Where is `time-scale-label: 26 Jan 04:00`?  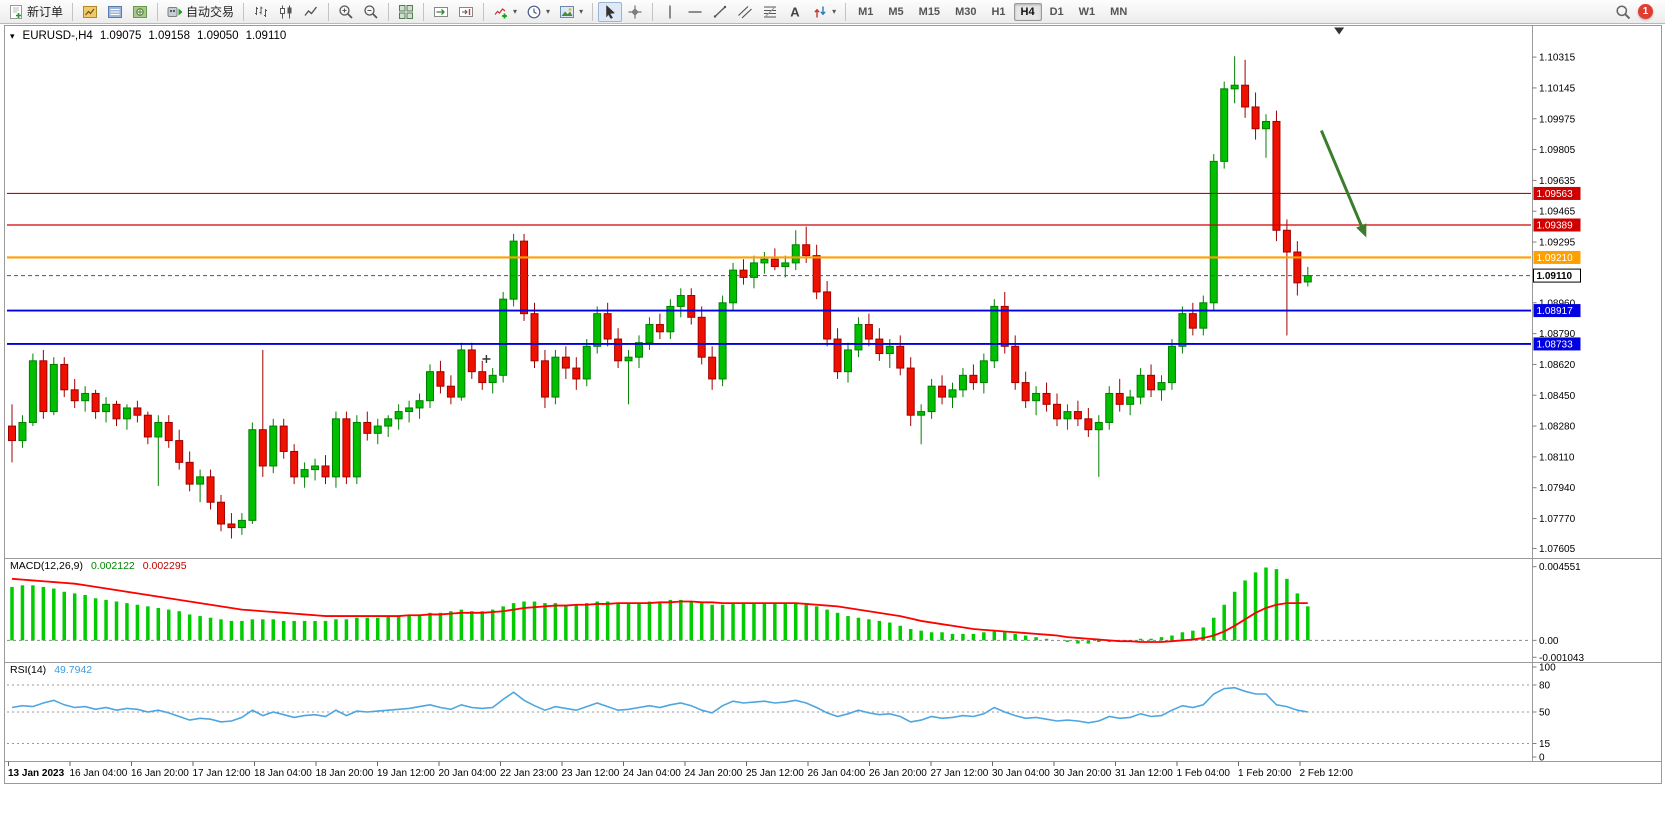 time-scale-label: 26 Jan 04:00 is located at coordinates (837, 773).